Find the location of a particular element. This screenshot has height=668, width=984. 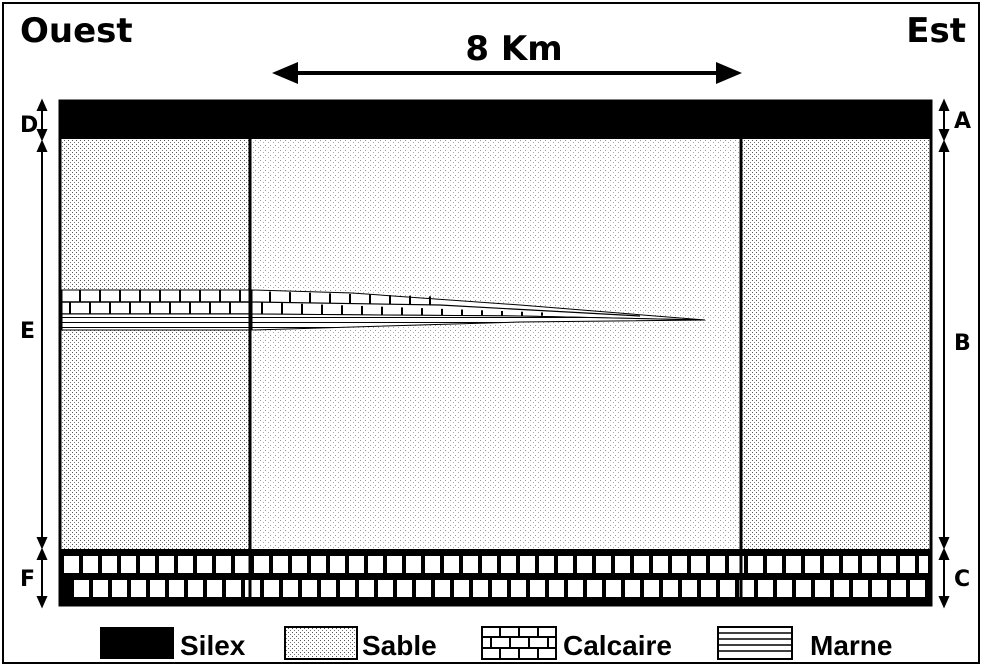

distance-arrow is located at coordinates (507, 73).